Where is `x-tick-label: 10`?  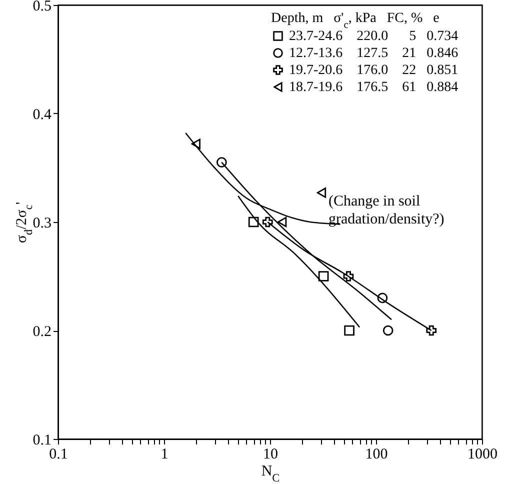
x-tick-label: 10 is located at coordinates (270, 454).